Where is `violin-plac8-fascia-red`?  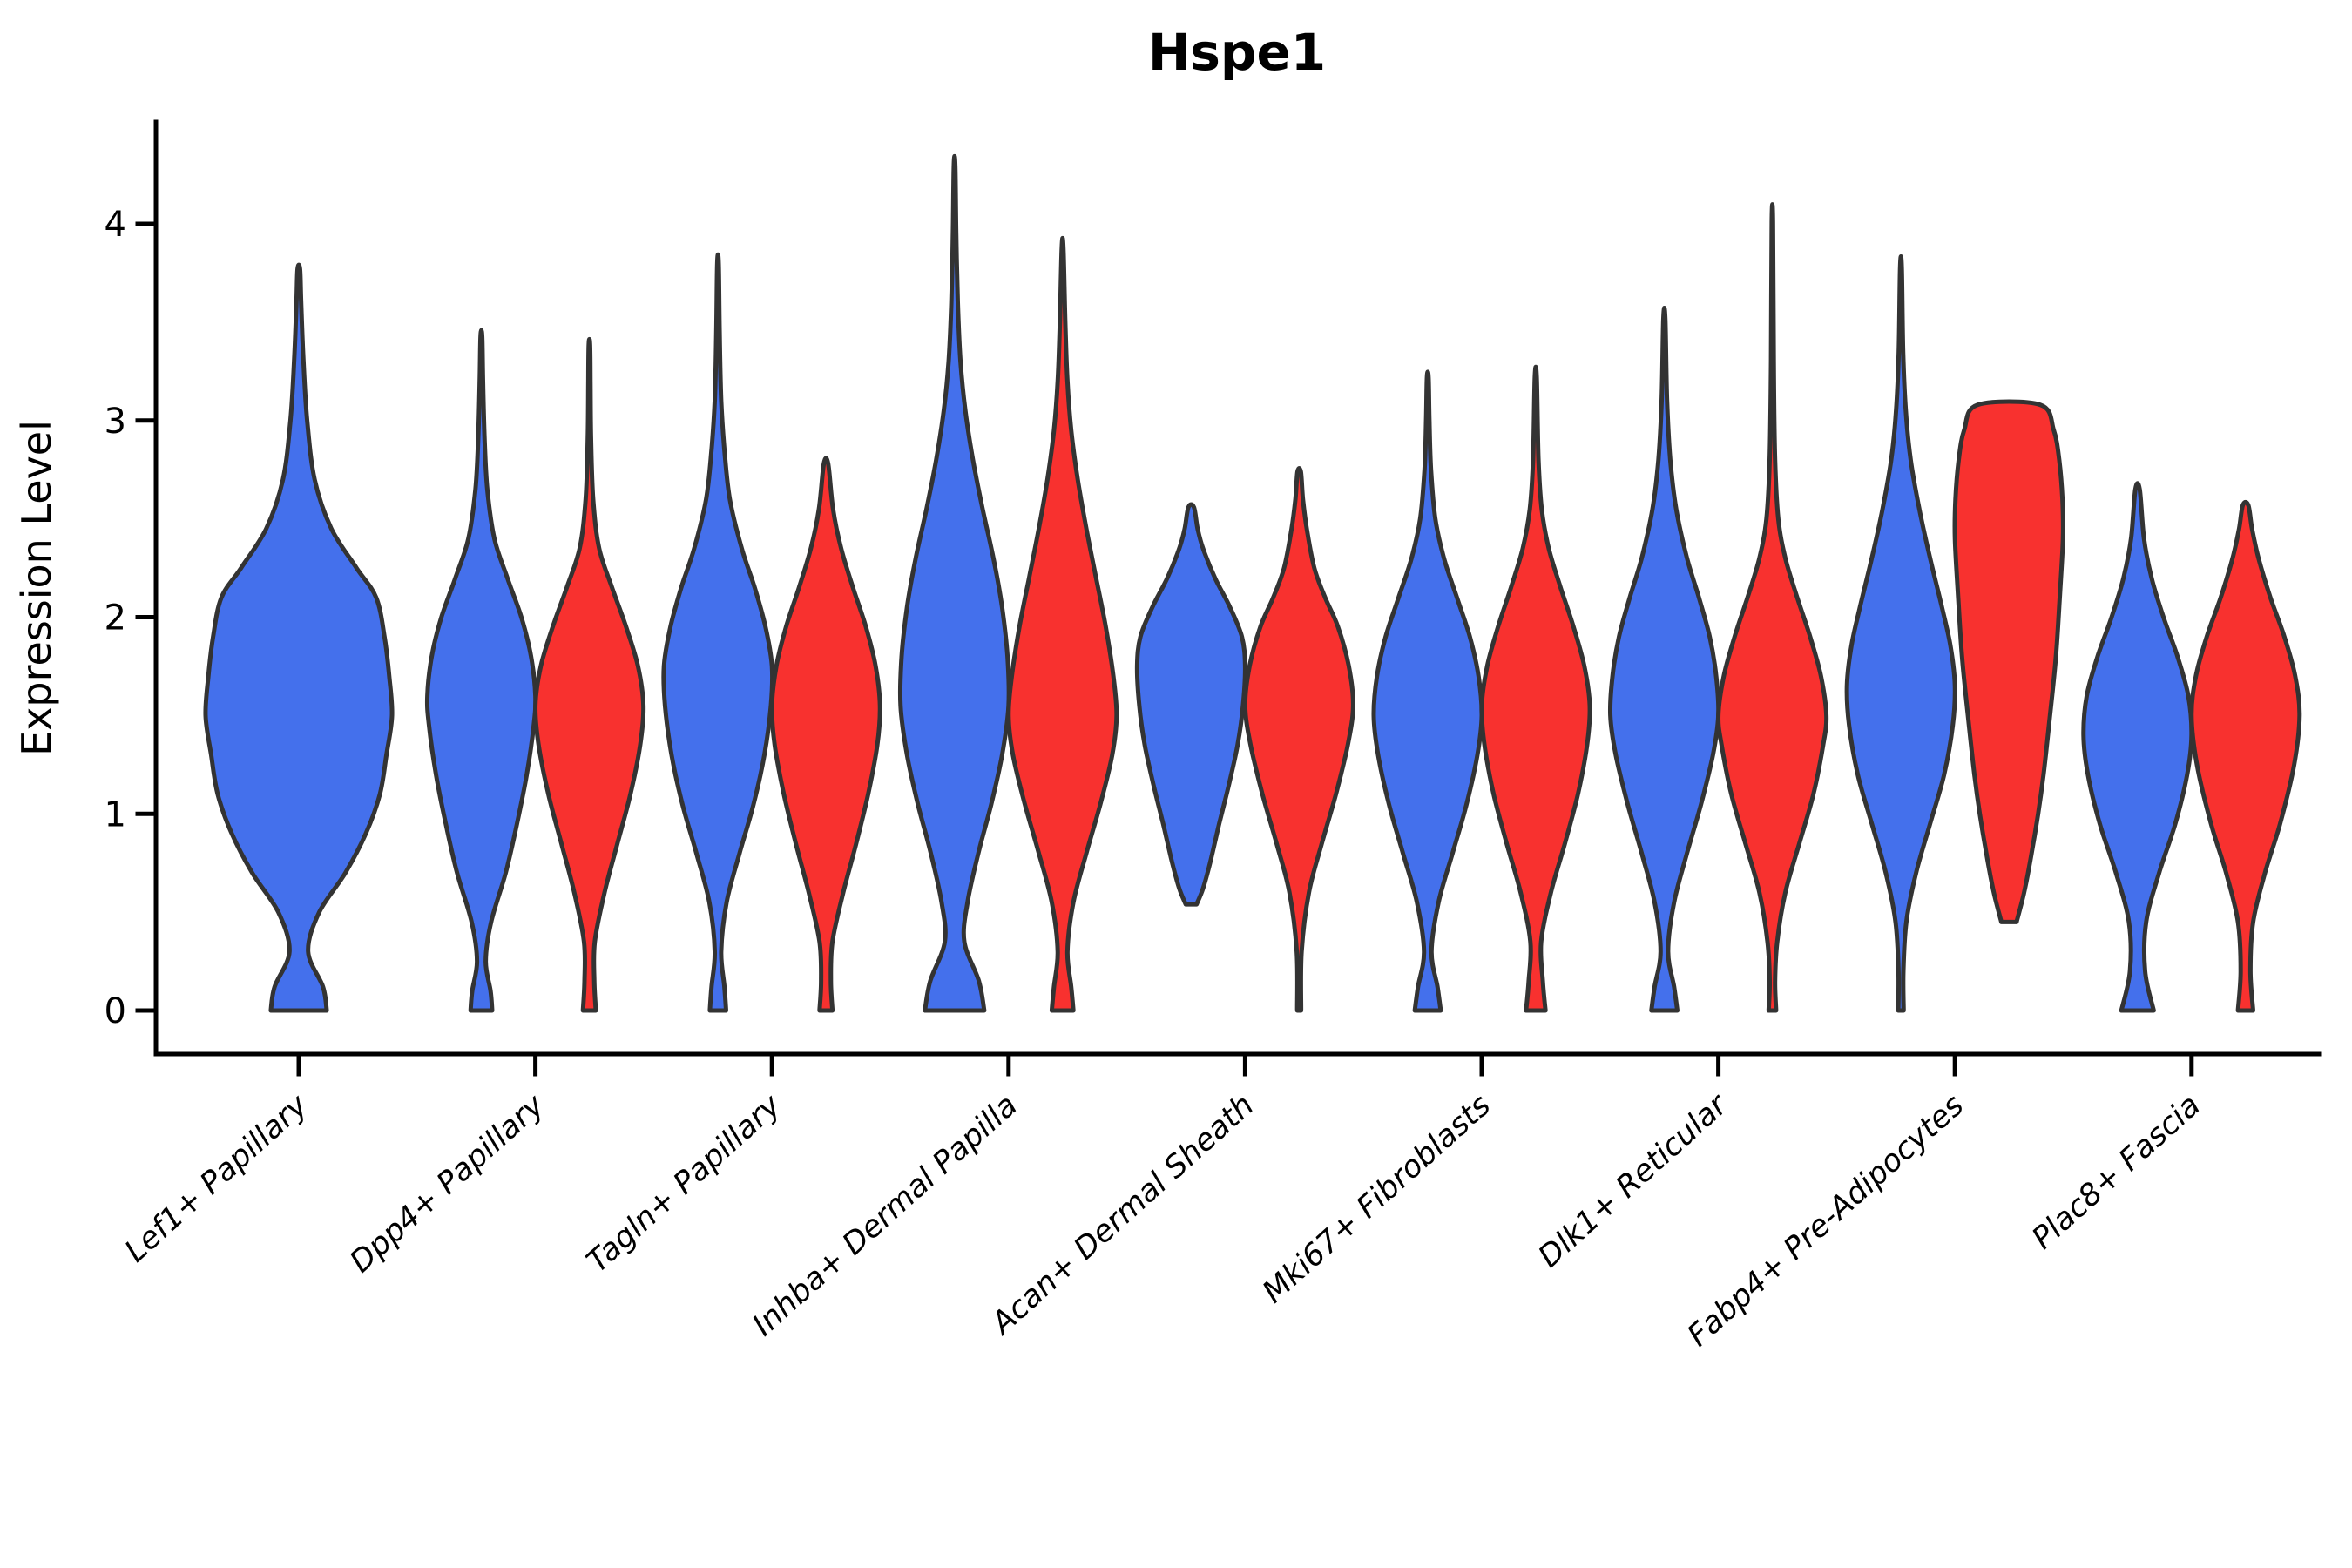 violin-plac8-fascia-red is located at coordinates (2245, 756).